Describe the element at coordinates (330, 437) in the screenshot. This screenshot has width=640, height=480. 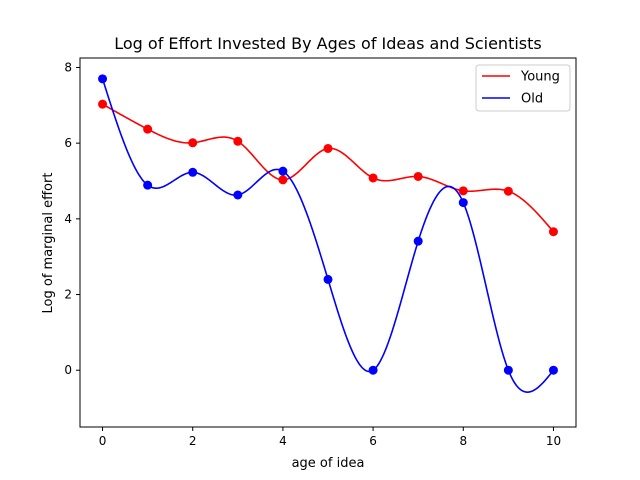
I see `x-axis: 0 2 4 6 8 10` at that location.